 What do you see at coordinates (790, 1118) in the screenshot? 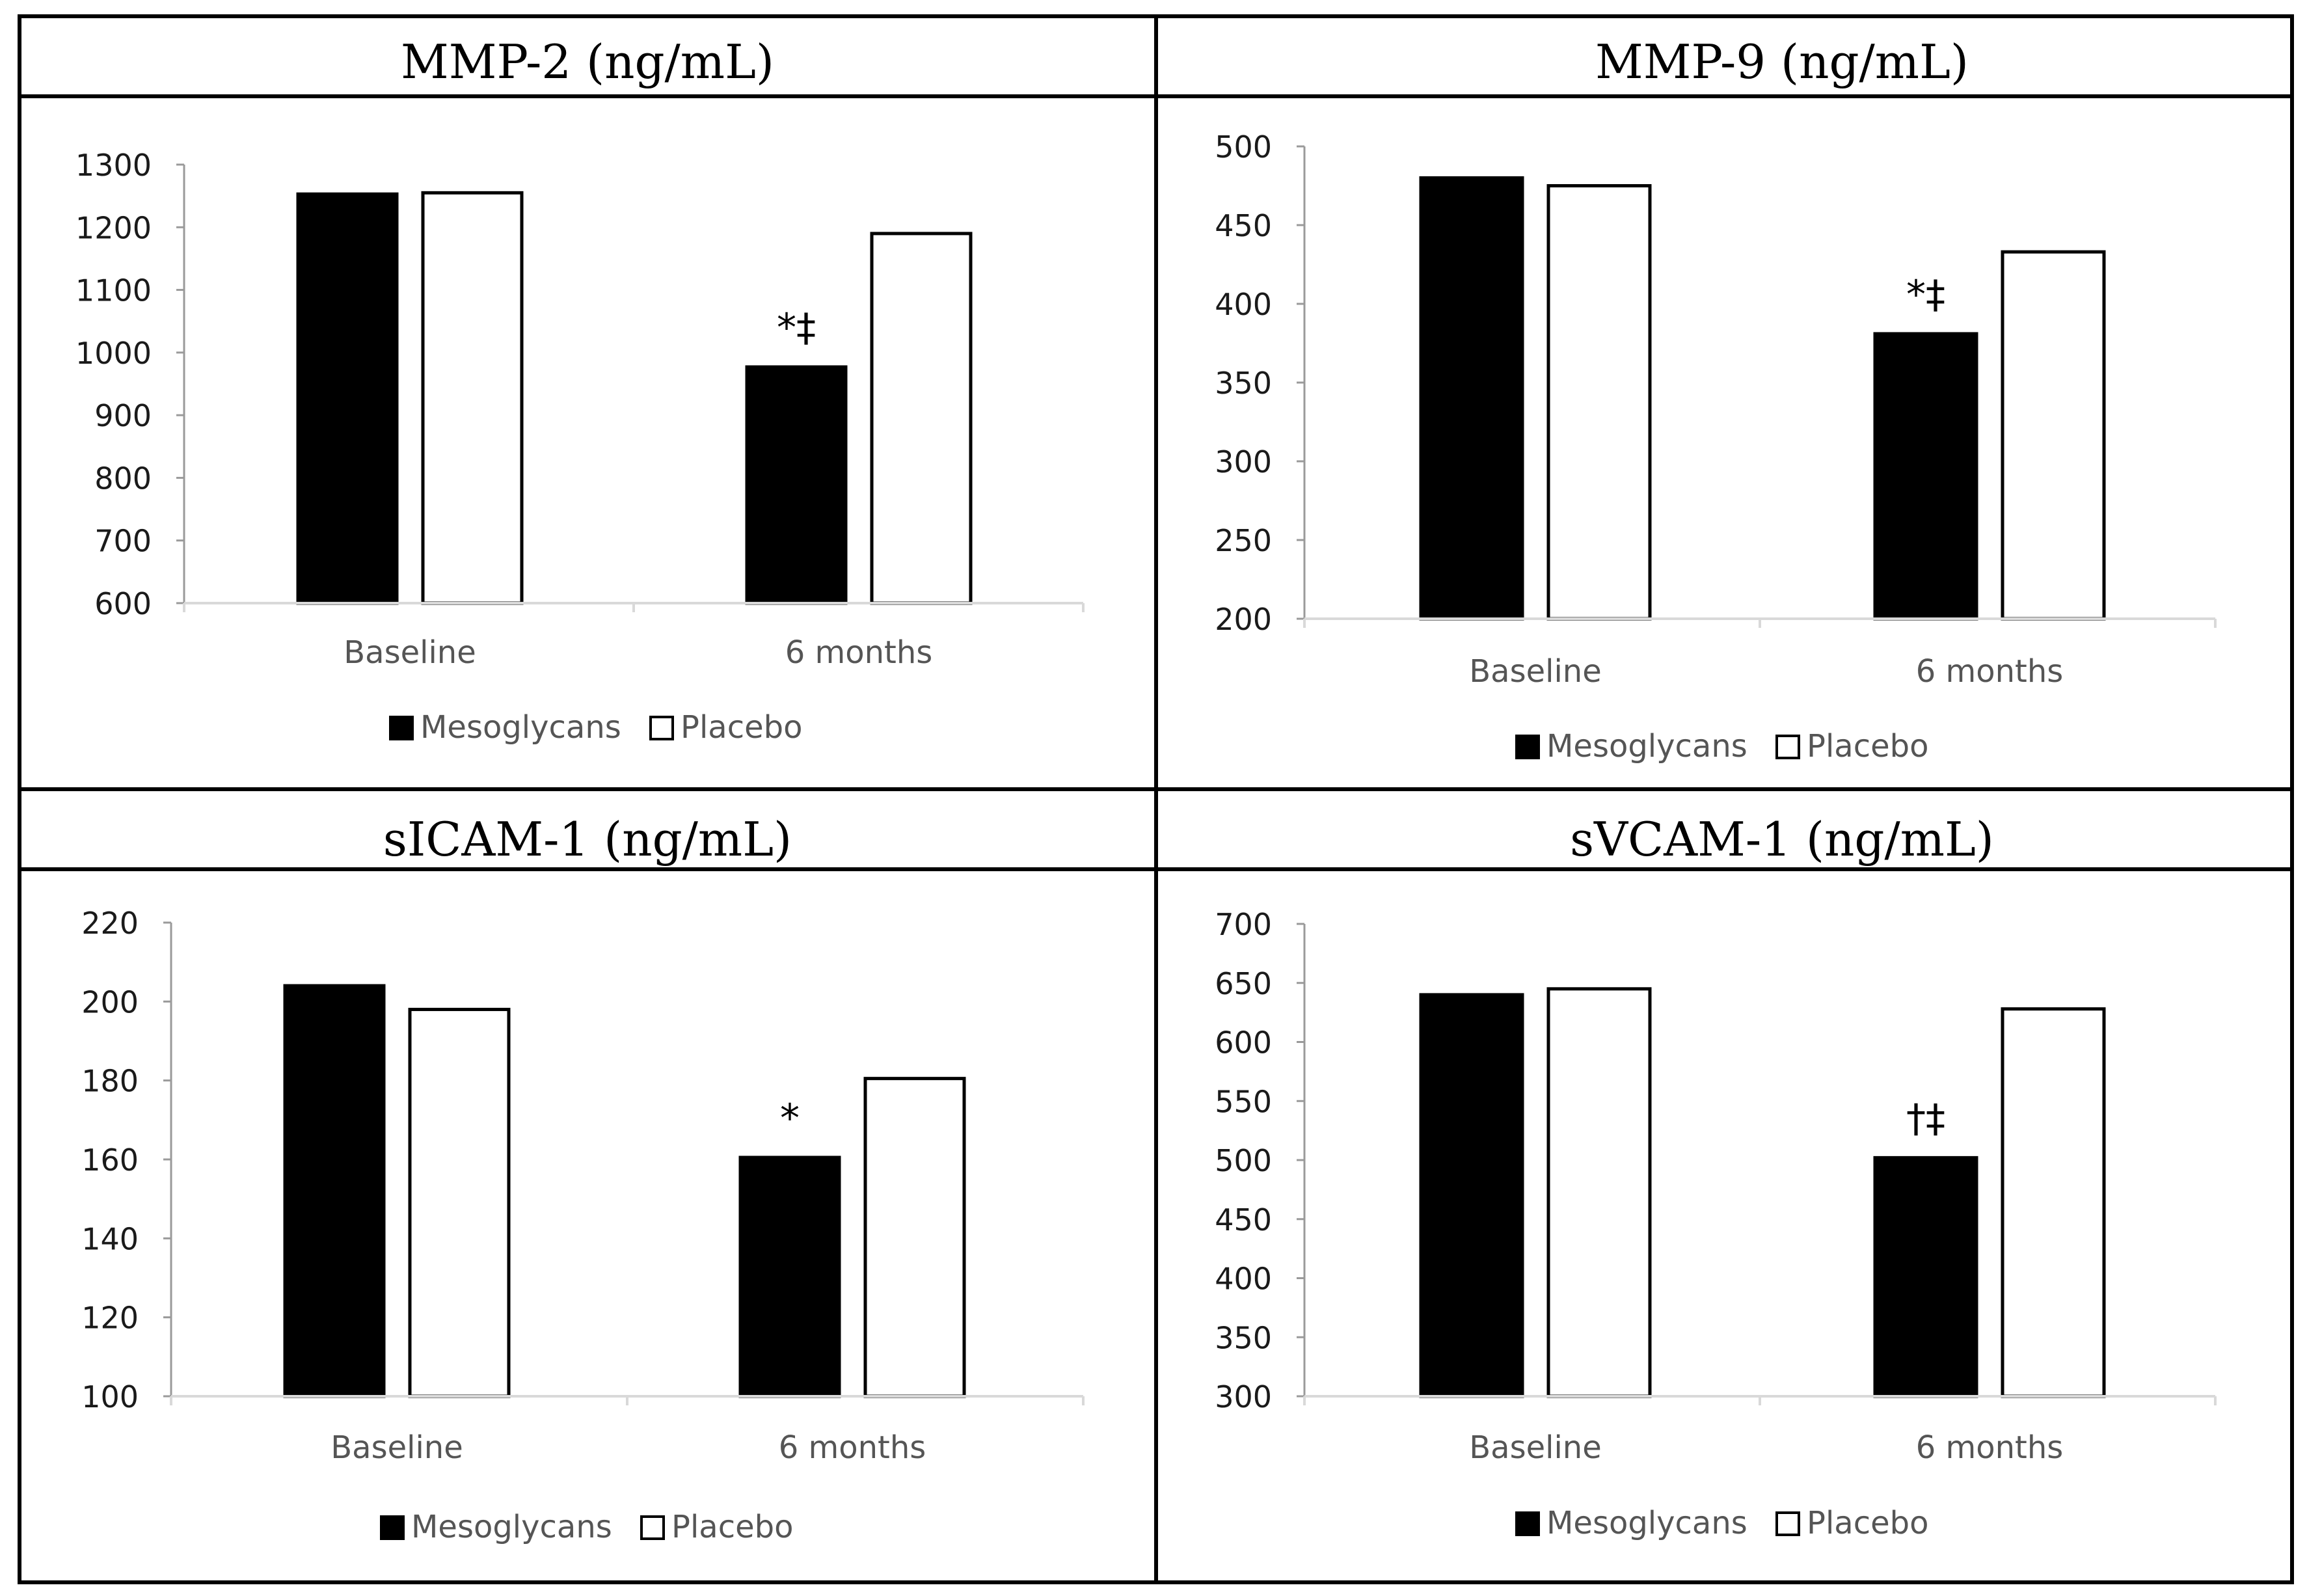
I see `significance-annotation: *` at bounding box center [790, 1118].